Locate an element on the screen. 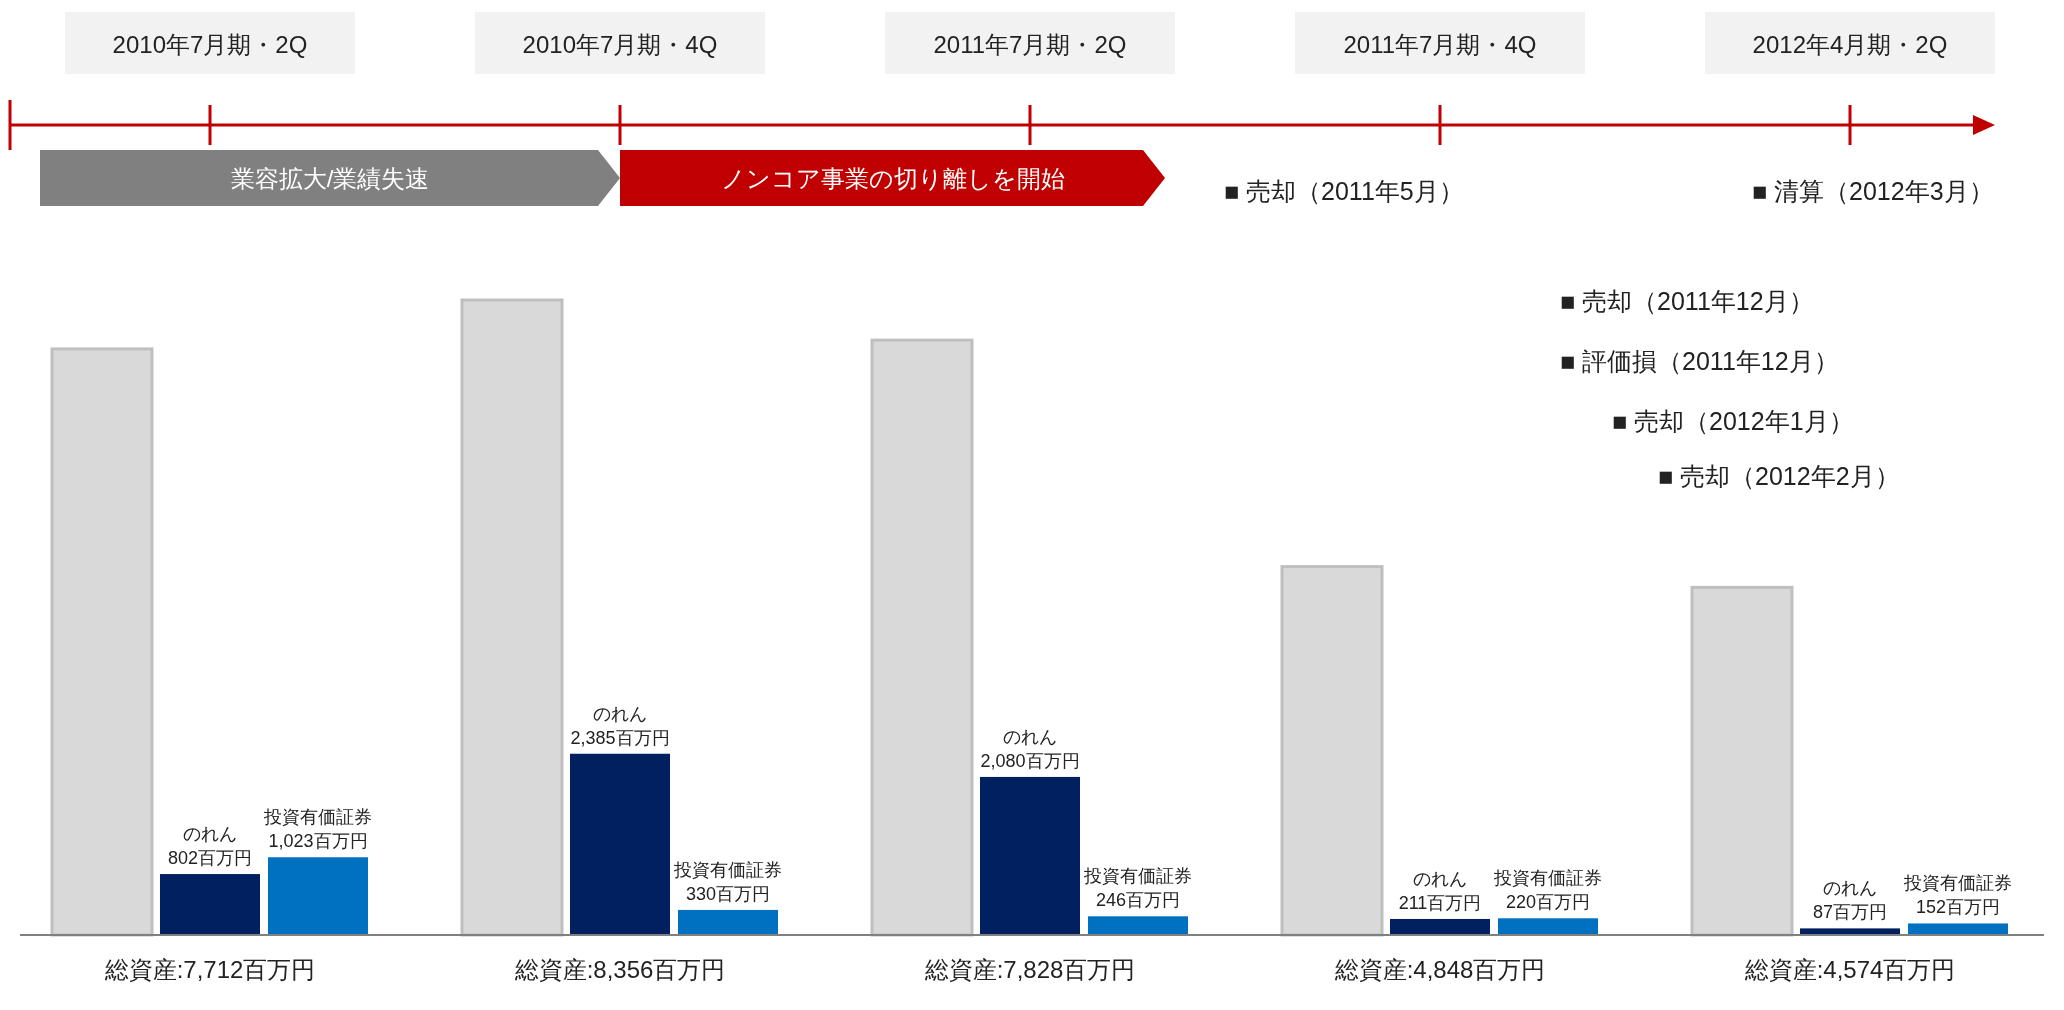 The image size is (2064, 1010). text: ■ 清算（2012年3月） is located at coordinates (1873, 191).